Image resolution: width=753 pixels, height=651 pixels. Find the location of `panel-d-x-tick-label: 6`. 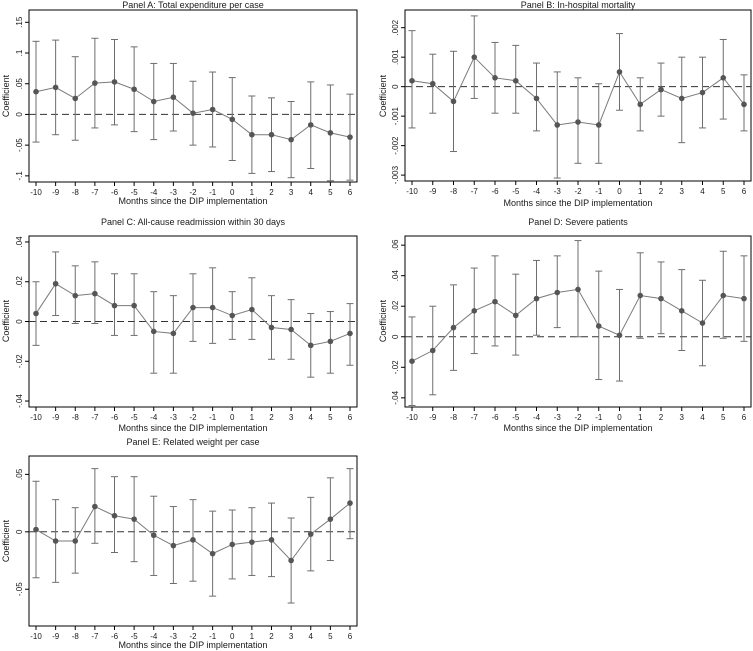

panel-d-x-tick-label: 6 is located at coordinates (744, 417).